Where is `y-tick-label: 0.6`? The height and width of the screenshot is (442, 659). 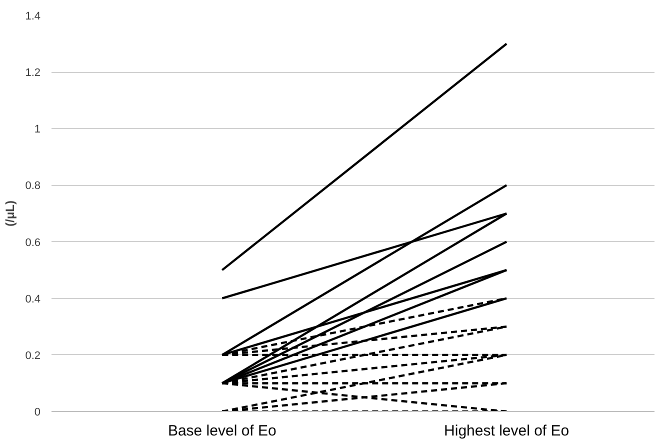
y-tick-label: 0.6 is located at coordinates (33, 242).